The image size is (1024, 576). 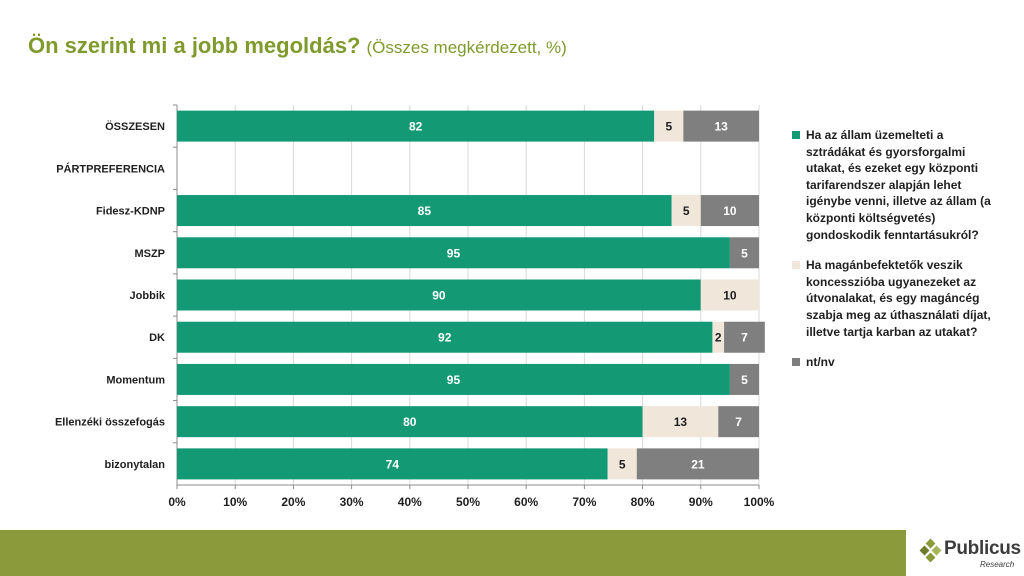 I want to click on publicus-logo-icon, so click(x=930, y=550).